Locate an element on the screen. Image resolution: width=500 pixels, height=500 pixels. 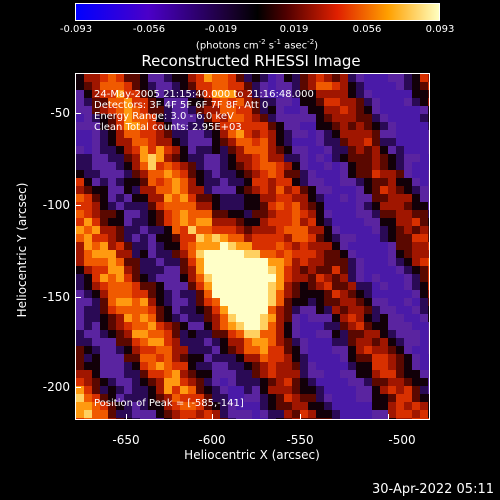
colorbar-units: (photons cm-2 s-1 asec-2) is located at coordinates (257, 45).